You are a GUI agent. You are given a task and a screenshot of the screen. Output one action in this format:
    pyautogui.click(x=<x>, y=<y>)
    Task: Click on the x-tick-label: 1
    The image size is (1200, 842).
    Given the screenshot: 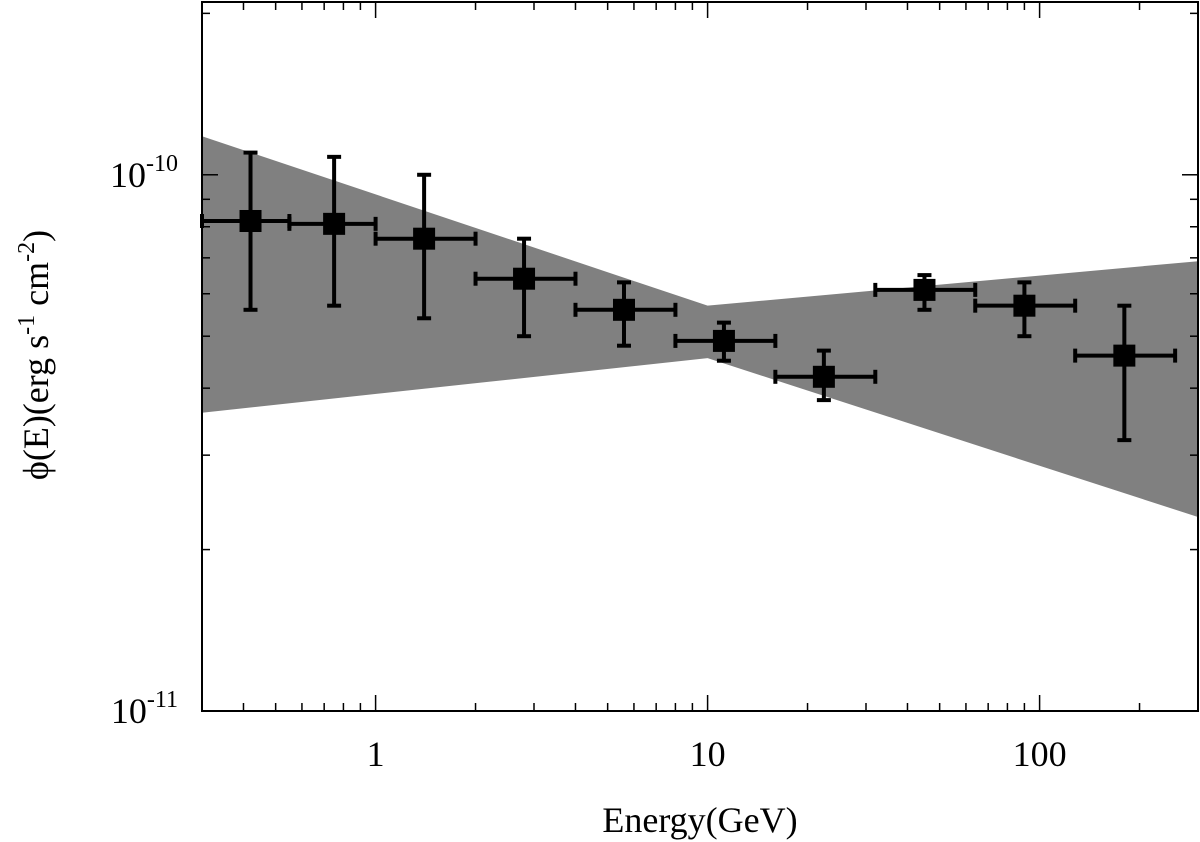 What is the action you would take?
    pyautogui.click(x=376, y=754)
    